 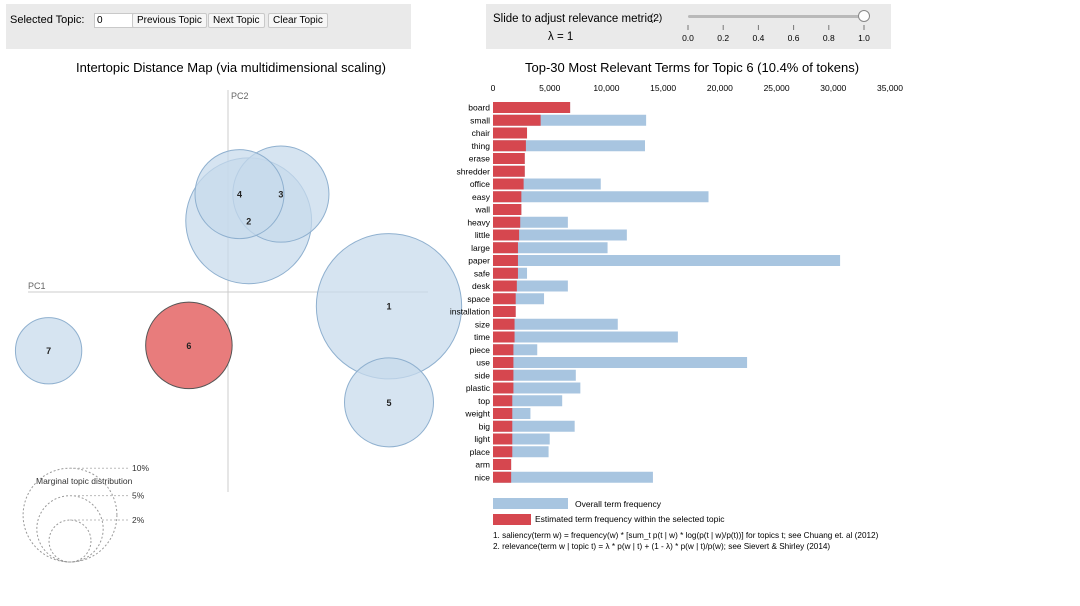 I want to click on term-label: desk, so click(x=481, y=286).